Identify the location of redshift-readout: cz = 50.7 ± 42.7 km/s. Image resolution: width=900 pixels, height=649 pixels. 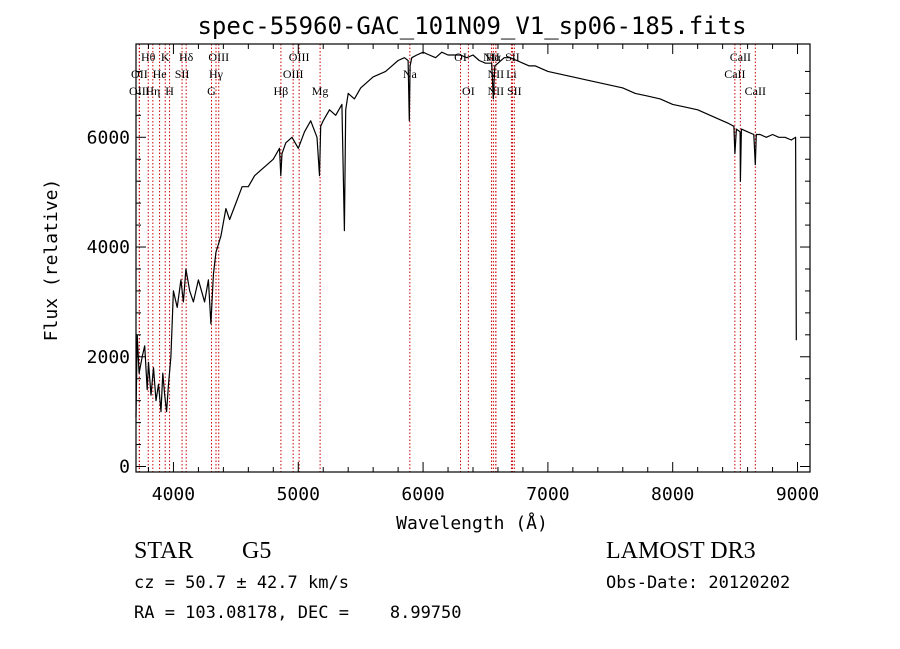
(241, 583).